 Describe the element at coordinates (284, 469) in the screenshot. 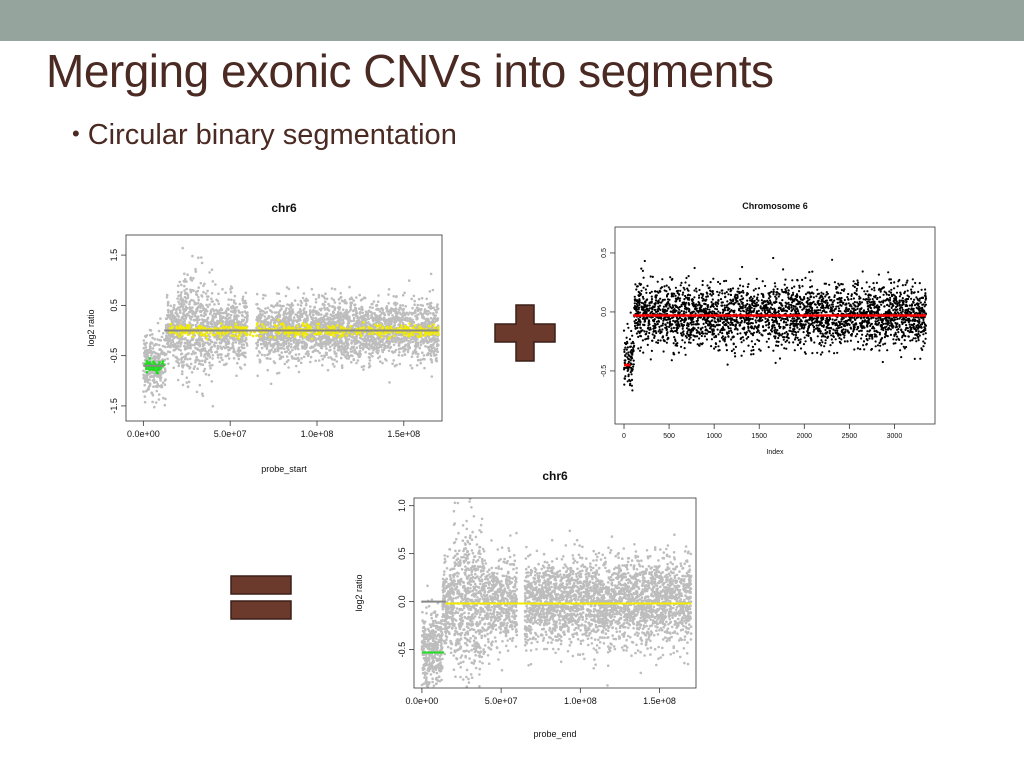

I see `x-axis-label: probe_start` at that location.